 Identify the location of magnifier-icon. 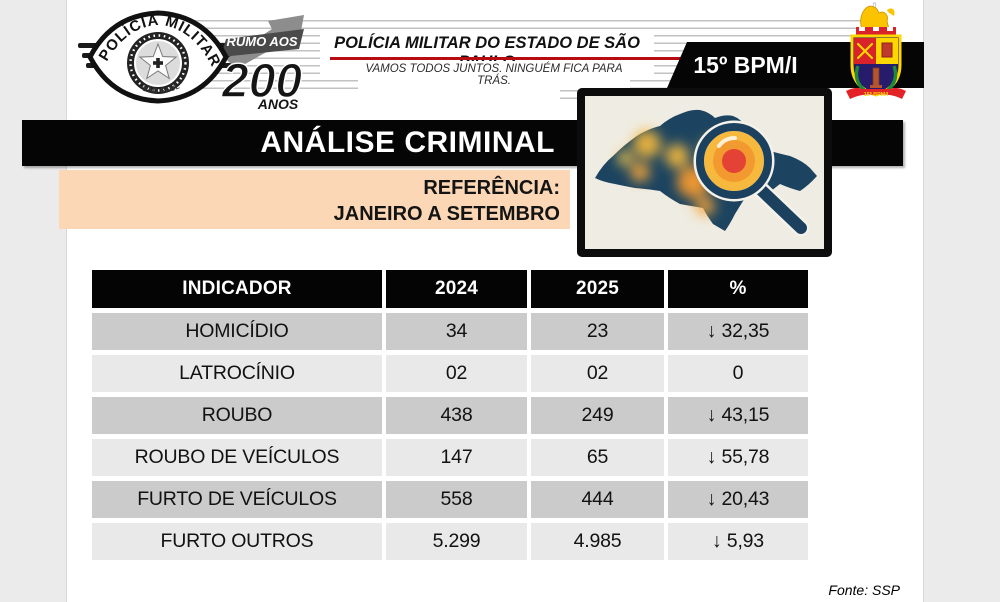
(751, 178).